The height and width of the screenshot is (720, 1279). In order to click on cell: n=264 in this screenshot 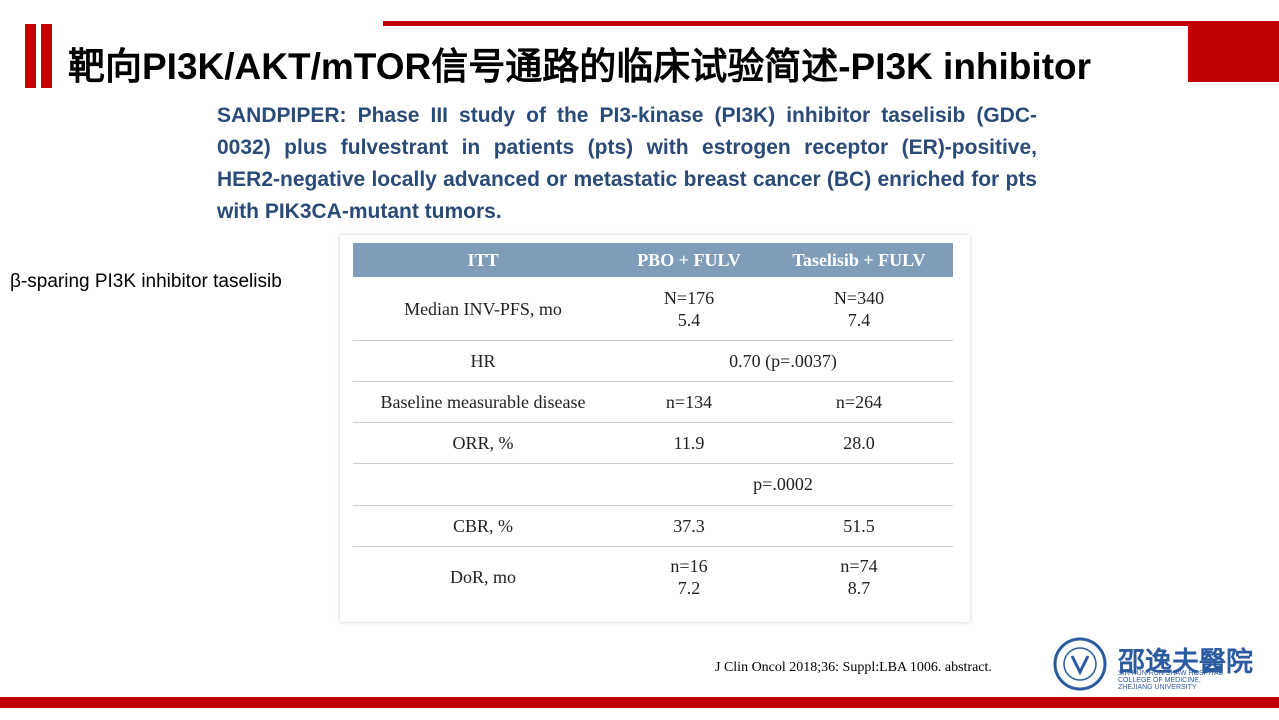, I will do `click(859, 401)`.